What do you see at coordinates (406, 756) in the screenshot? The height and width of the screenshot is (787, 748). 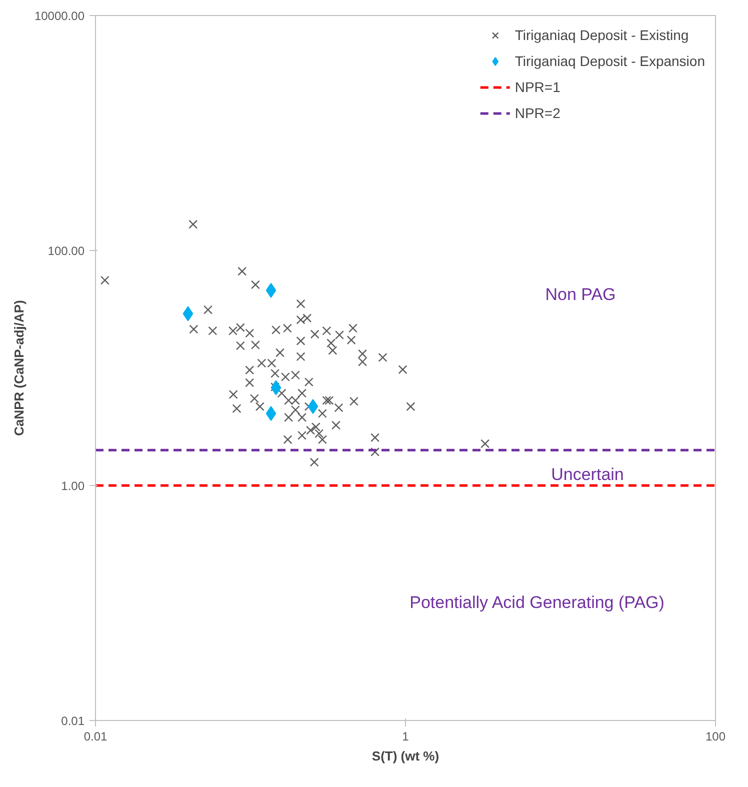 I see `x-axis-title: S(T) (wt %)` at bounding box center [406, 756].